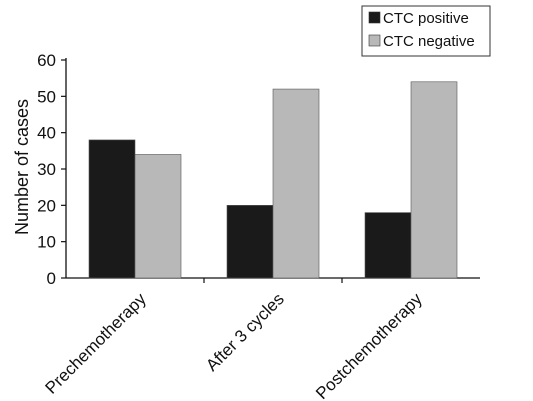 This screenshot has height=401, width=533. I want to click on legend: CTC positive CTC negative, so click(426, 31).